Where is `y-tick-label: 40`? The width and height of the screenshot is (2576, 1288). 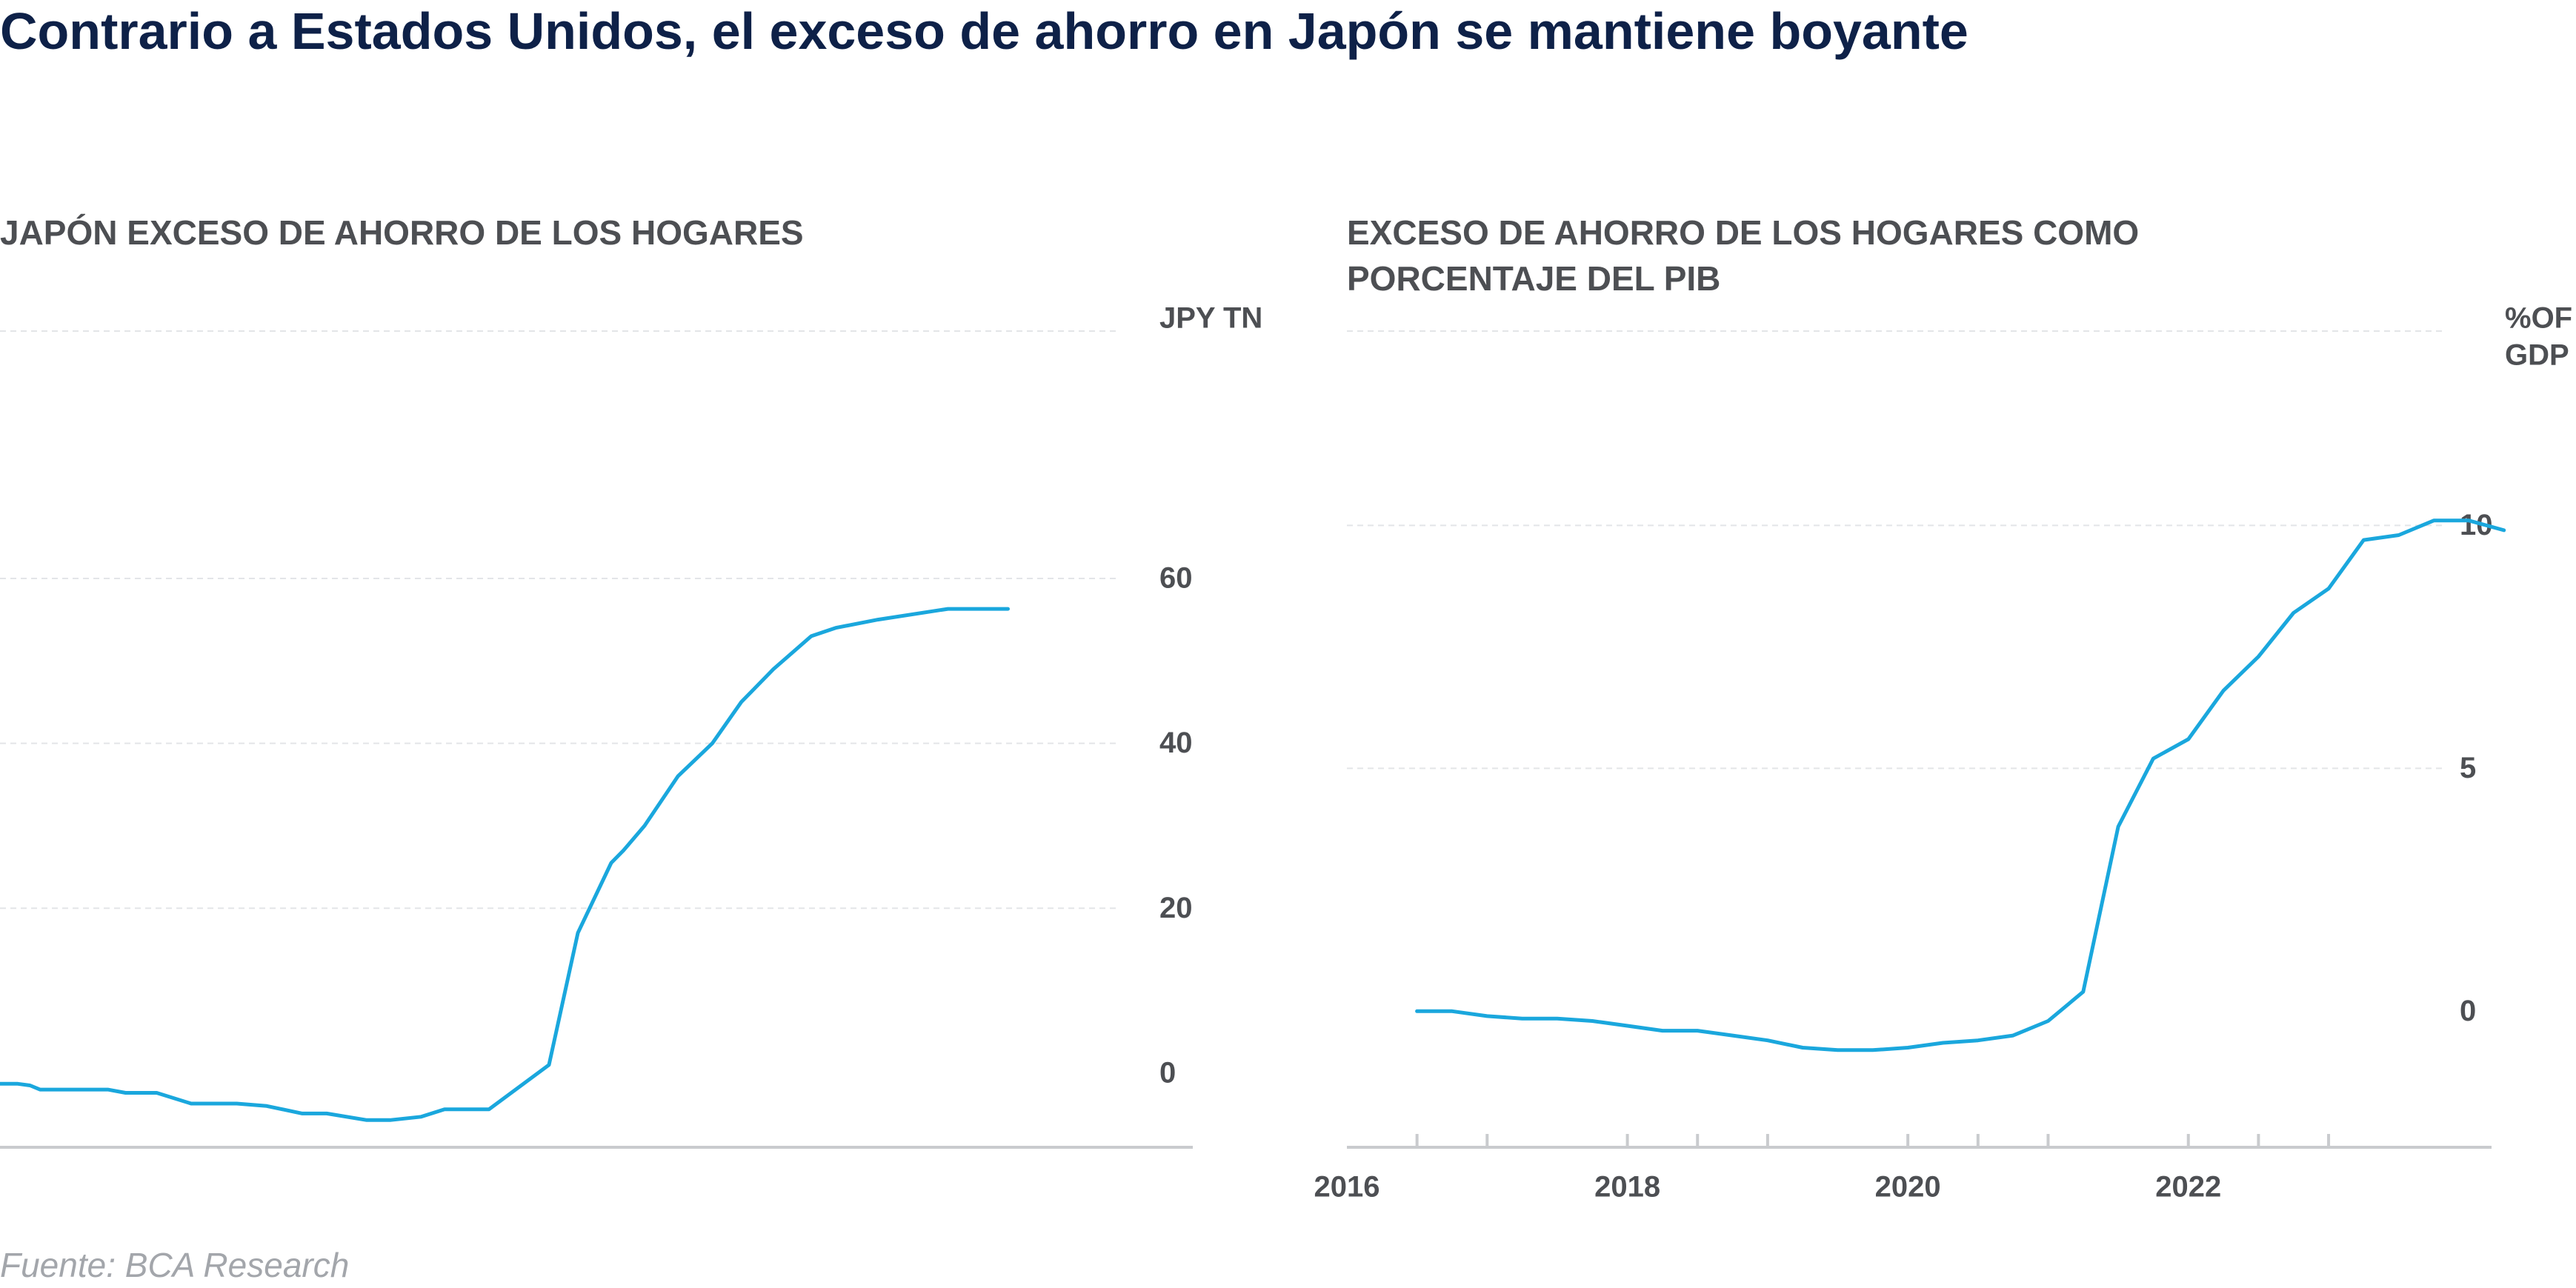 y-tick-label: 40 is located at coordinates (1176, 743).